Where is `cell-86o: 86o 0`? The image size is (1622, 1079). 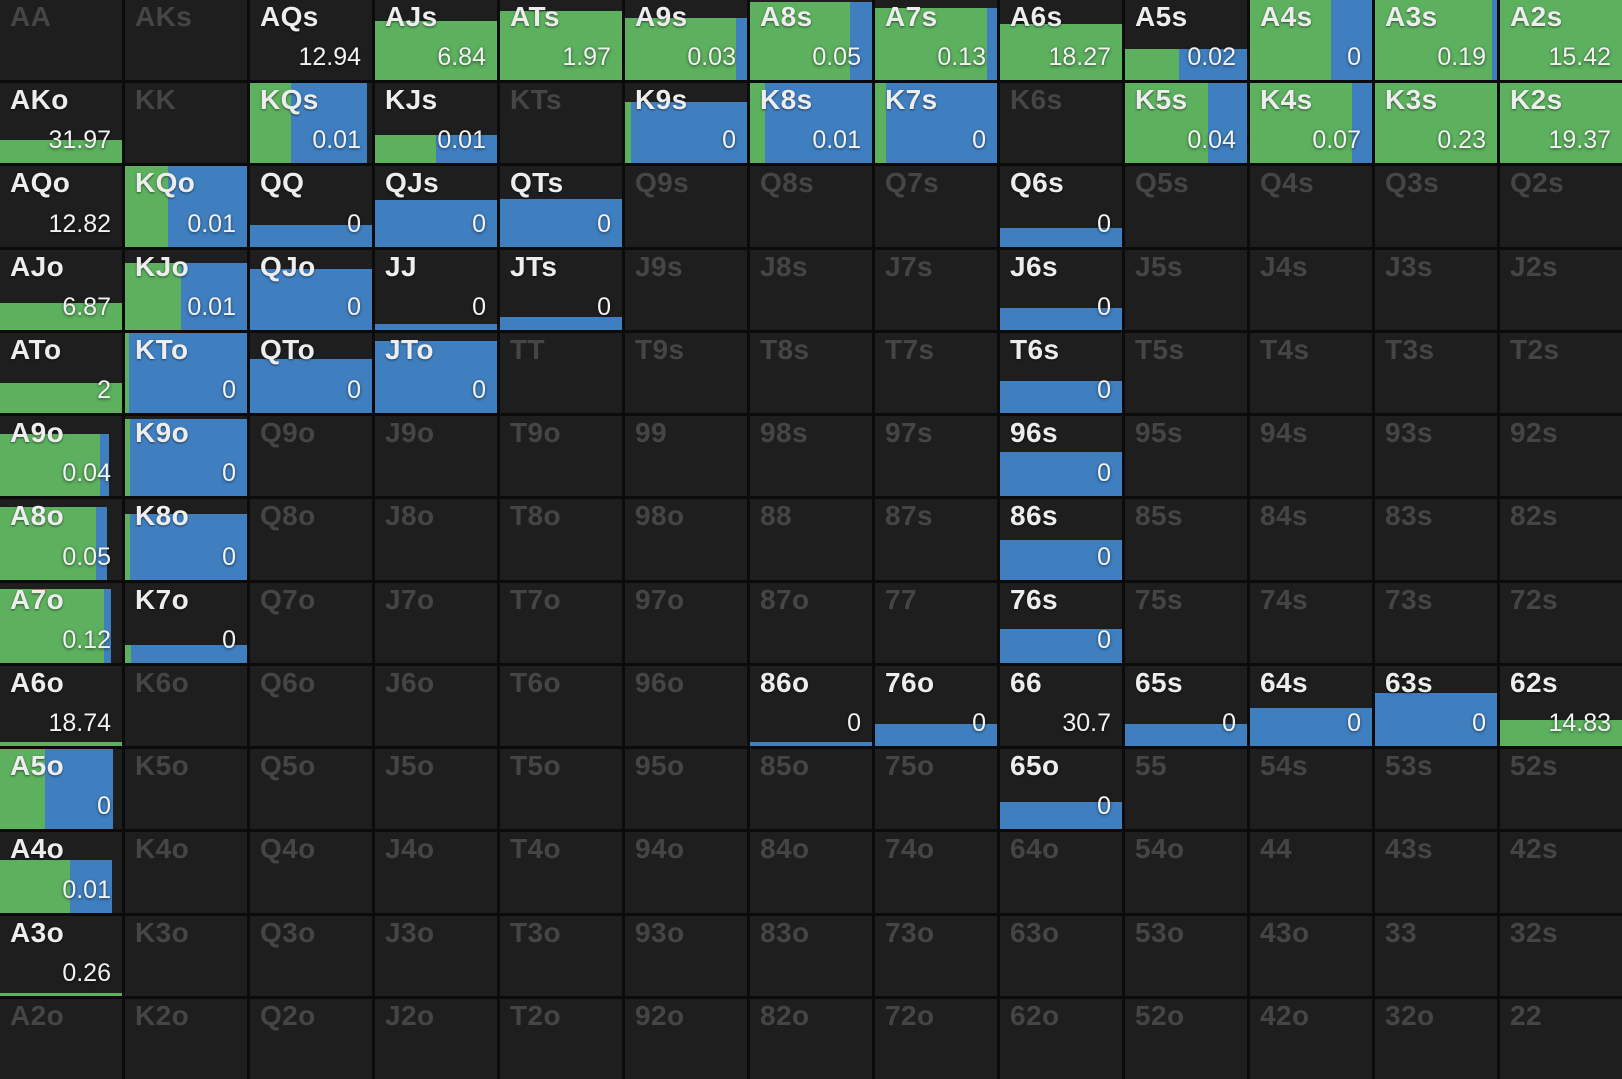 cell-86o: 86o 0 is located at coordinates (811, 706).